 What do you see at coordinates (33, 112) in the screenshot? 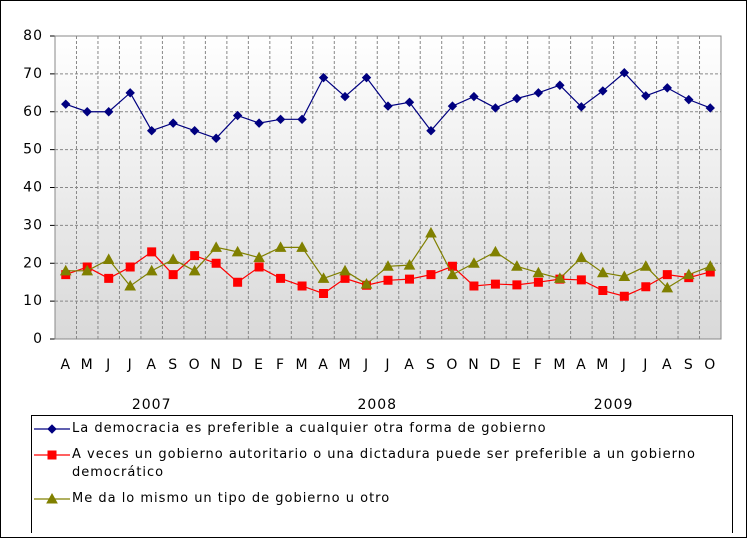
I see `y-tick-label: 60` at bounding box center [33, 112].